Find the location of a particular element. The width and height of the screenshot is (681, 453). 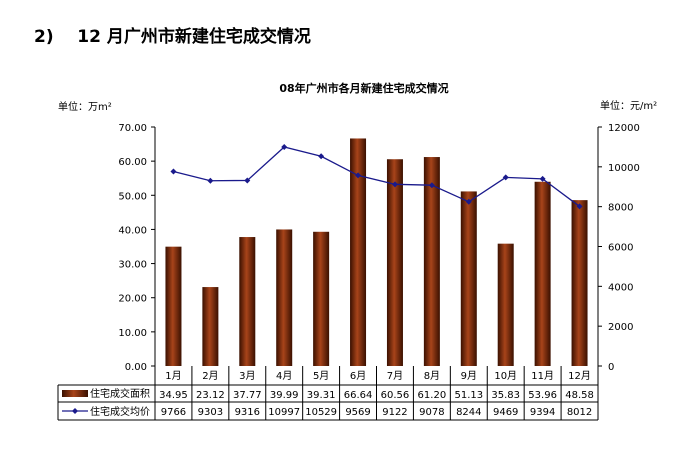

area-value: 34.95 is located at coordinates (173, 395).